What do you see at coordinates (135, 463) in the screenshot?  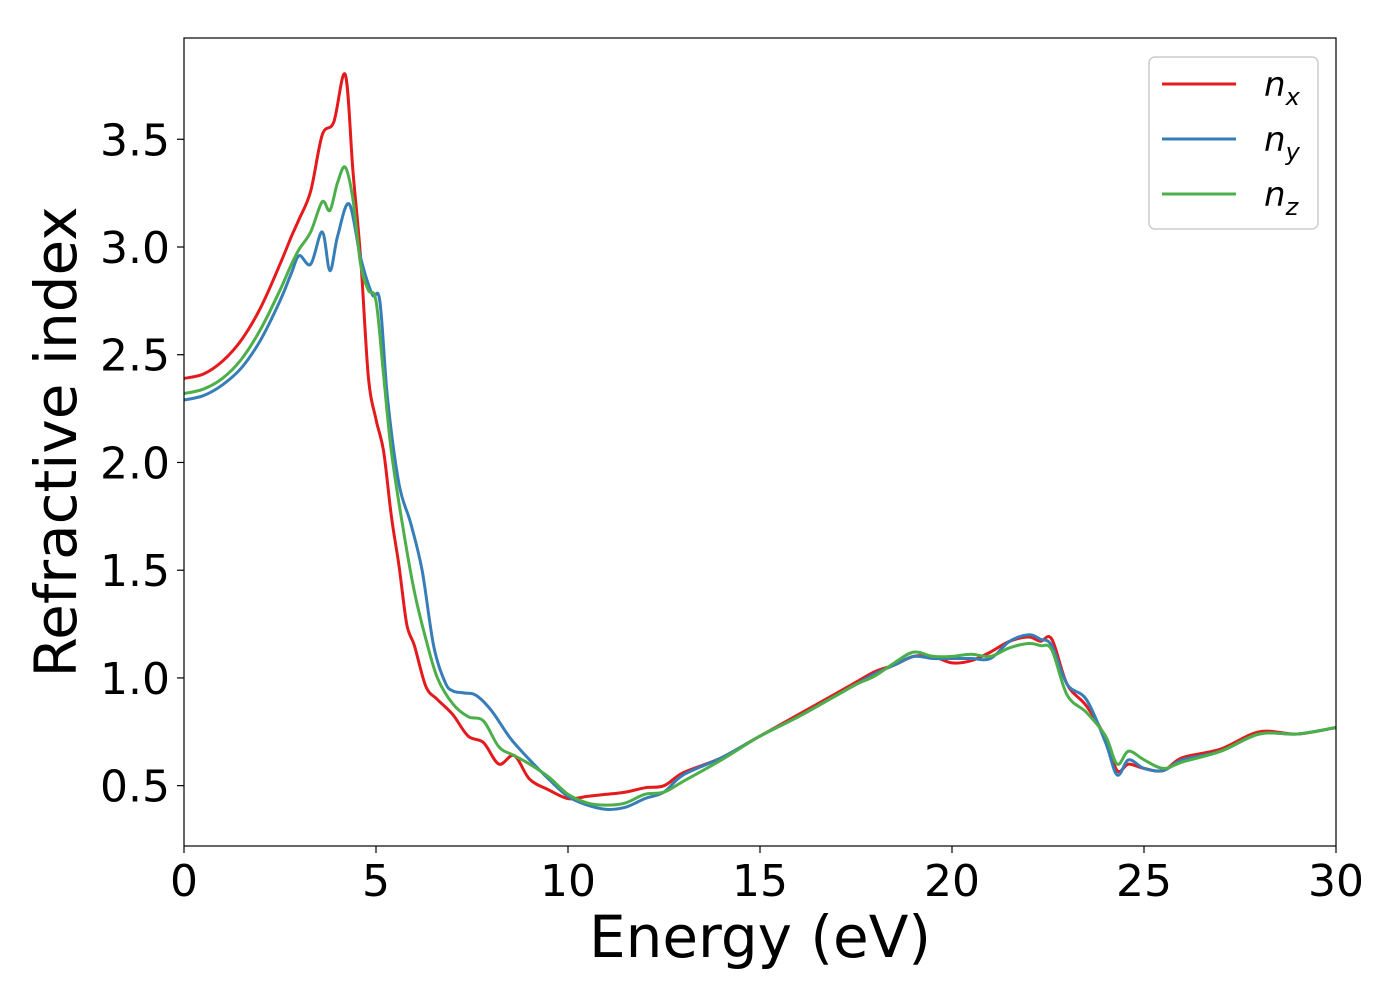 I see `y-tick-label: 2.0` at bounding box center [135, 463].